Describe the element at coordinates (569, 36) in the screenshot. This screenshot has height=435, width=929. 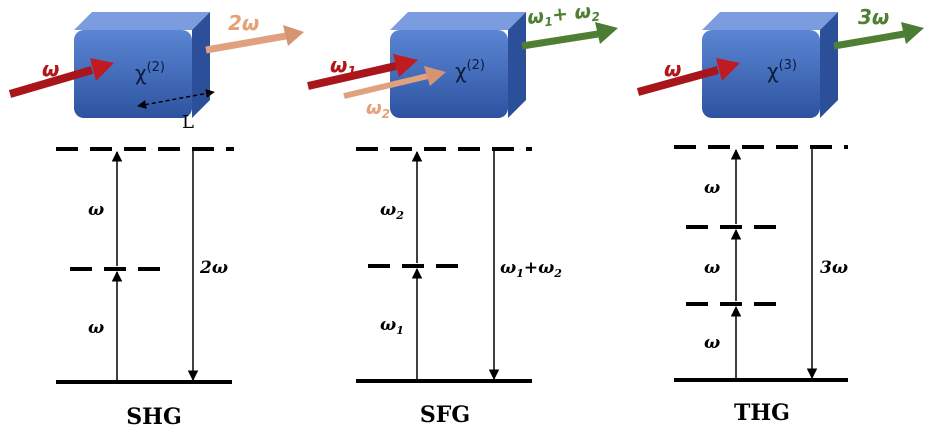
I see `sfg-output-beam` at that location.